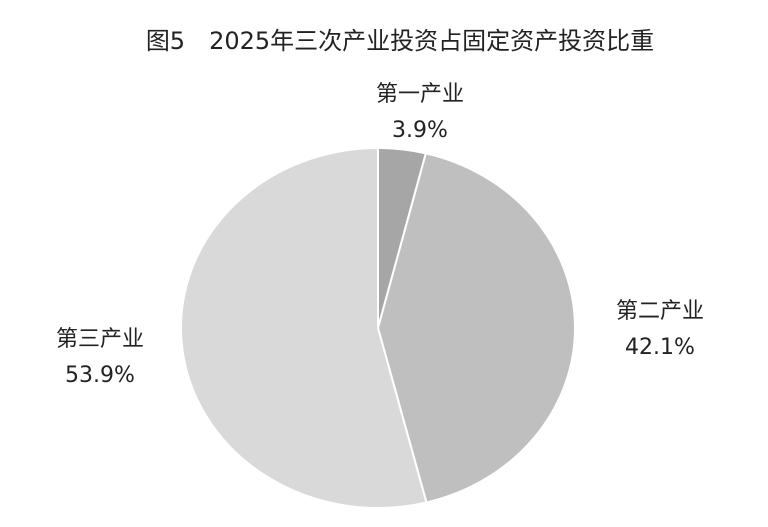 The width and height of the screenshot is (768, 527). I want to click on value-label: 53.9%, so click(100, 375).